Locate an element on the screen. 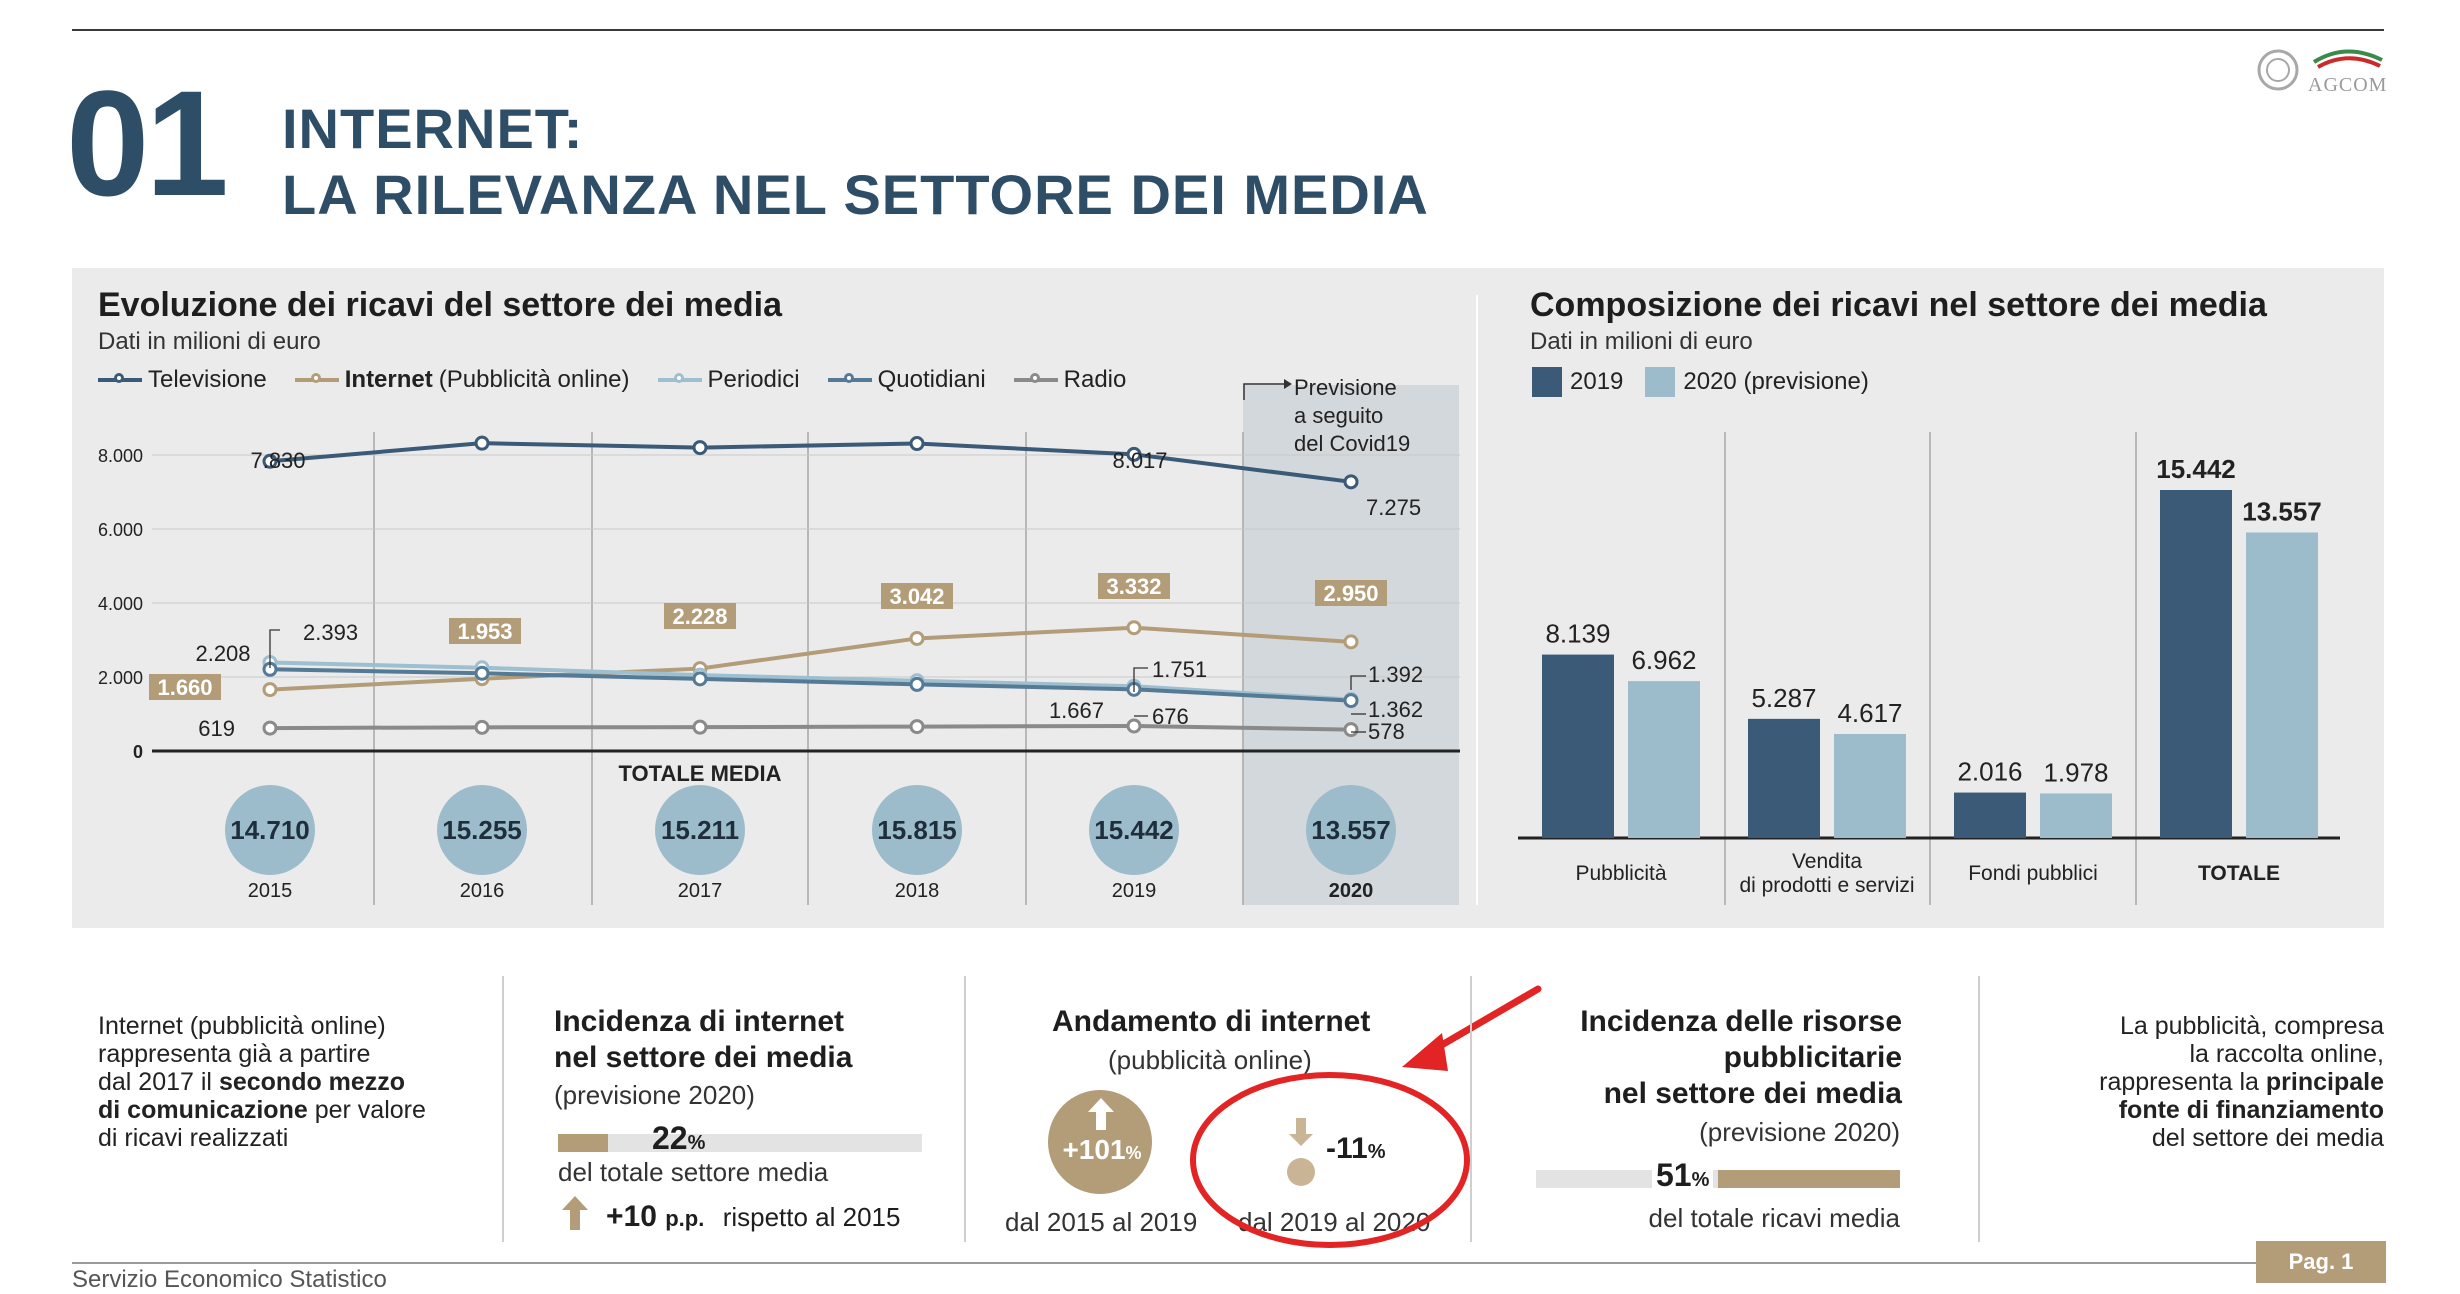 This screenshot has height=1294, width=2460. incidenza-pct-sign: % is located at coordinates (696, 1143).